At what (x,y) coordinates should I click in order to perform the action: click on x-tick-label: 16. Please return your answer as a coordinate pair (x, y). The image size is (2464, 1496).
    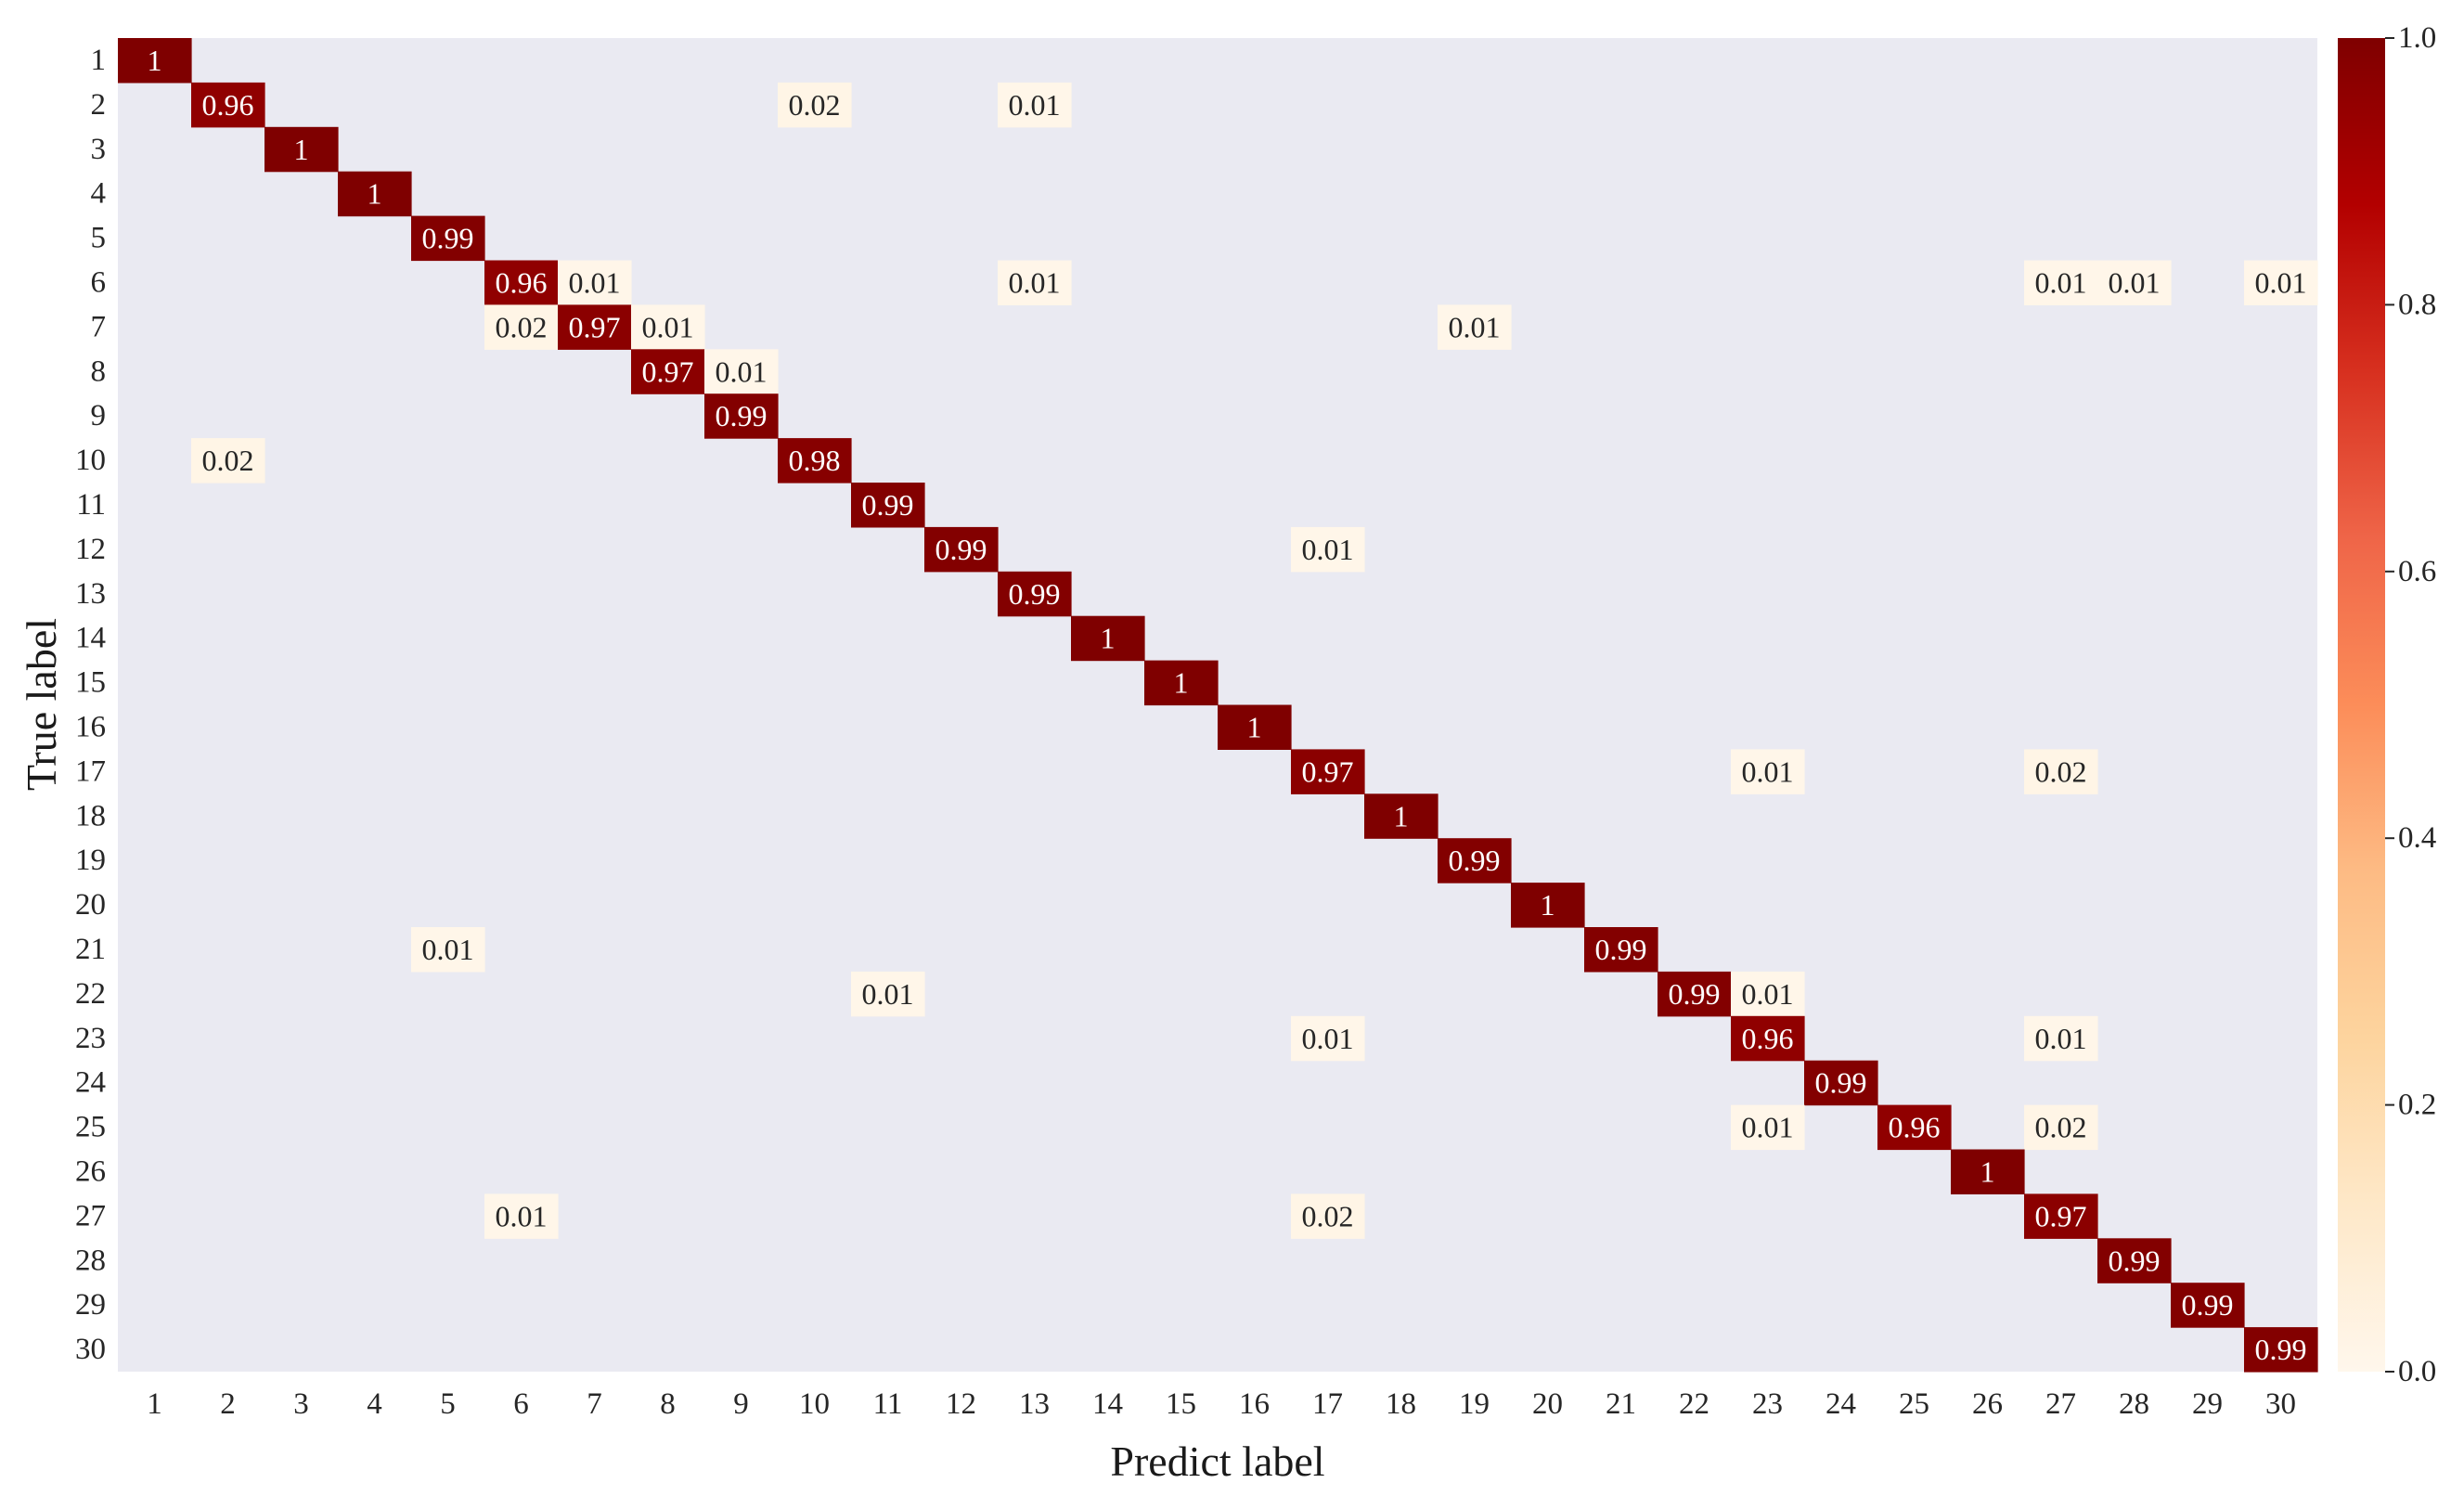
    Looking at the image, I should click on (1254, 1404).